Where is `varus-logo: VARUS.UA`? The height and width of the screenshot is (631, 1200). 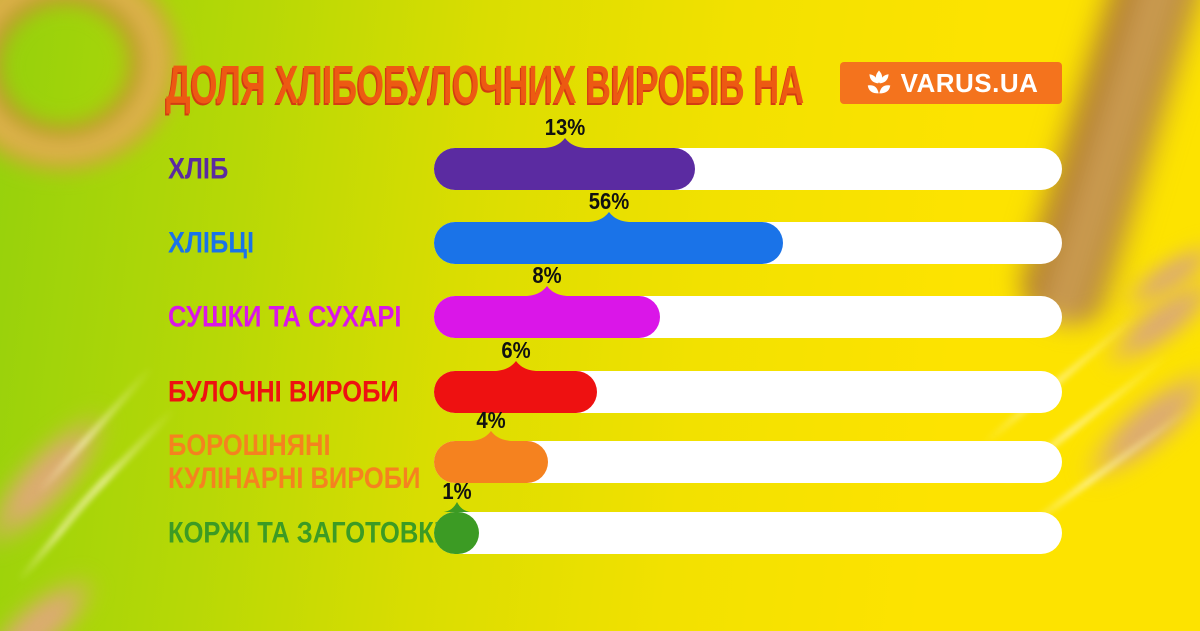
varus-logo: VARUS.UA is located at coordinates (951, 83).